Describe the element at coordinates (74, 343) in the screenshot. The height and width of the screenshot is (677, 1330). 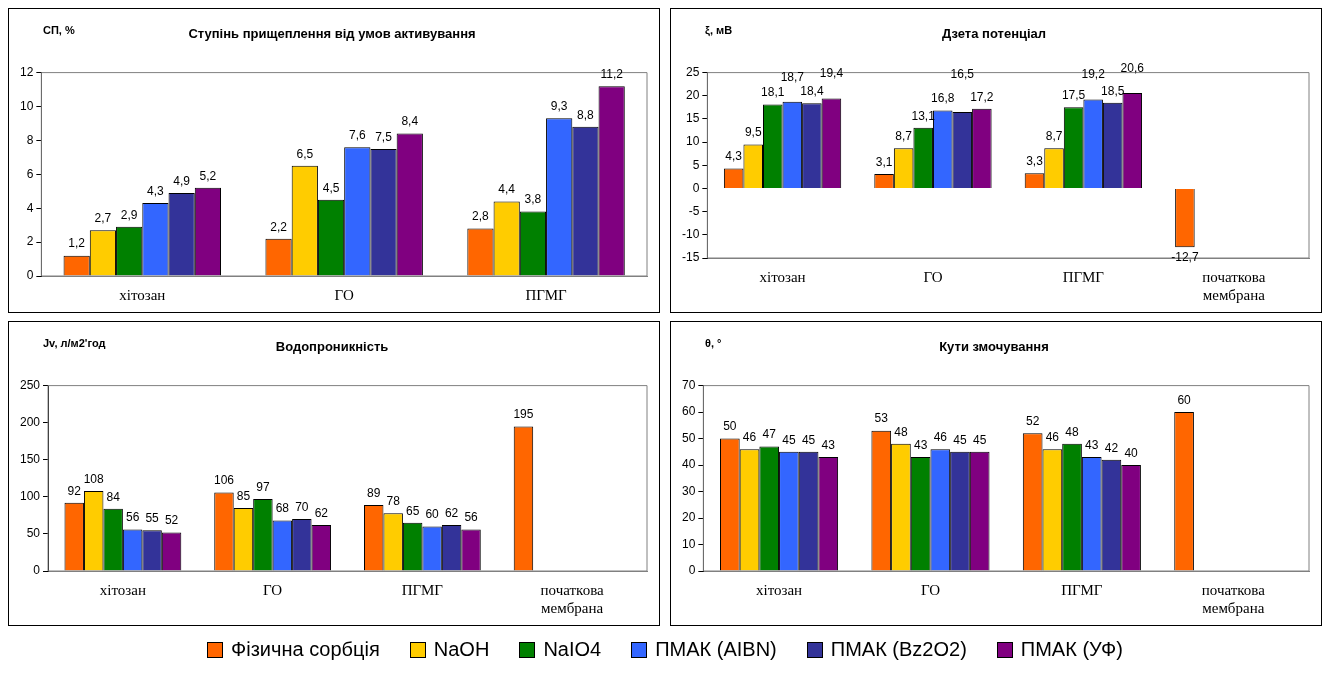
I see `y-axis-title: Jv, л/м2'год` at that location.